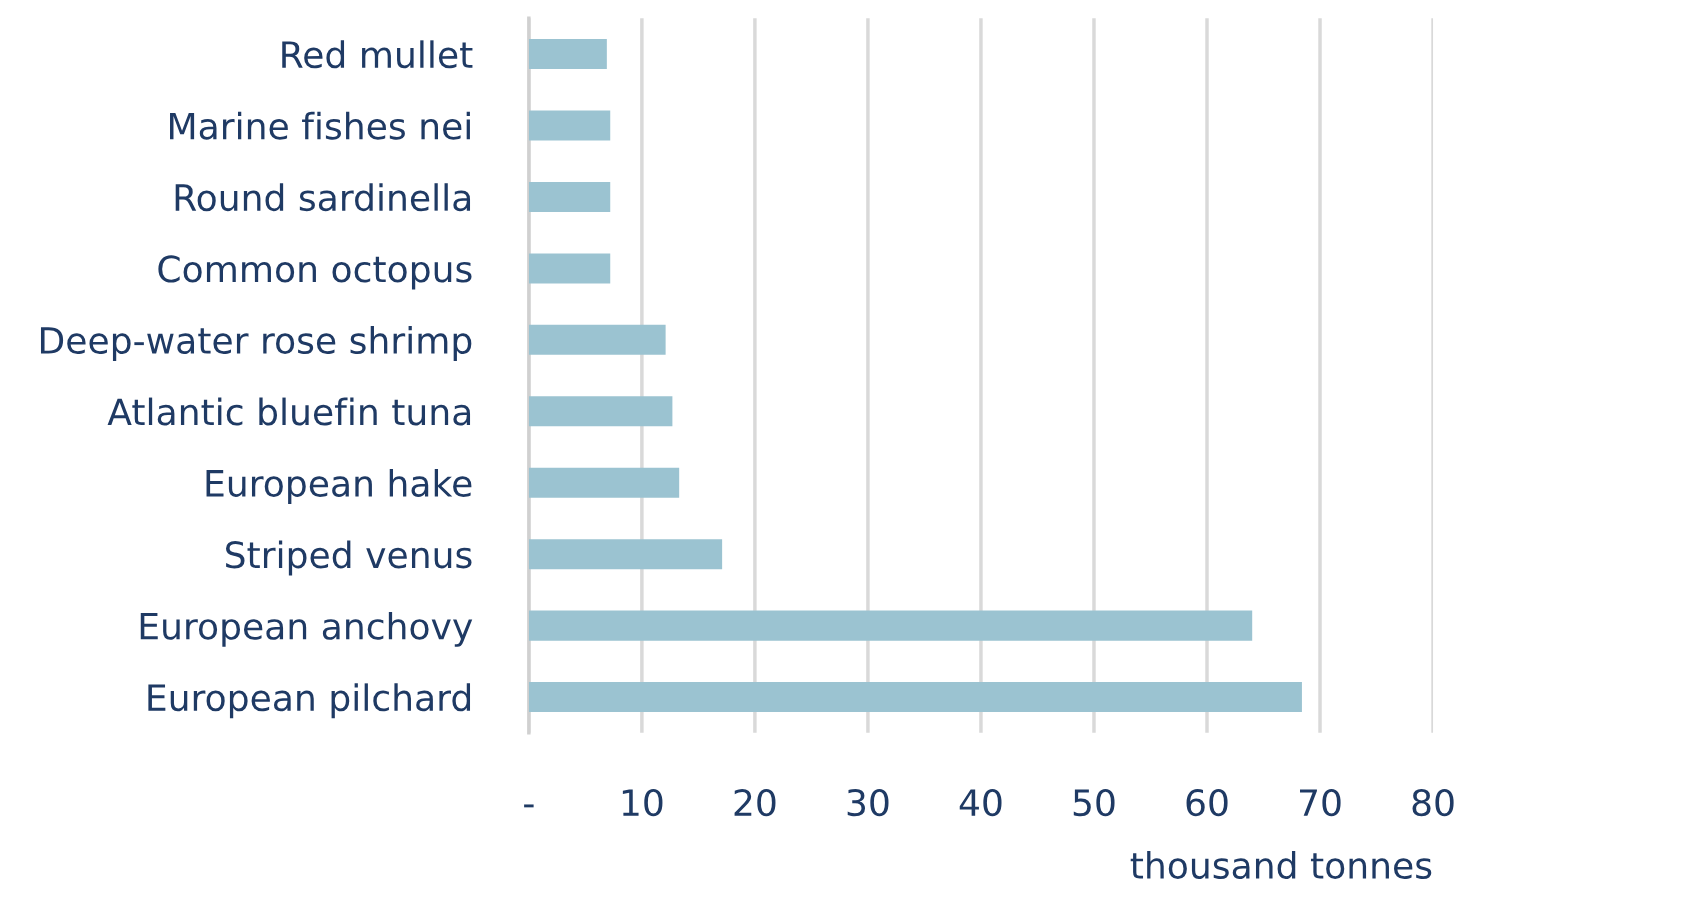  I want to click on y-tick-label: Marine fishes nei, so click(320, 125).